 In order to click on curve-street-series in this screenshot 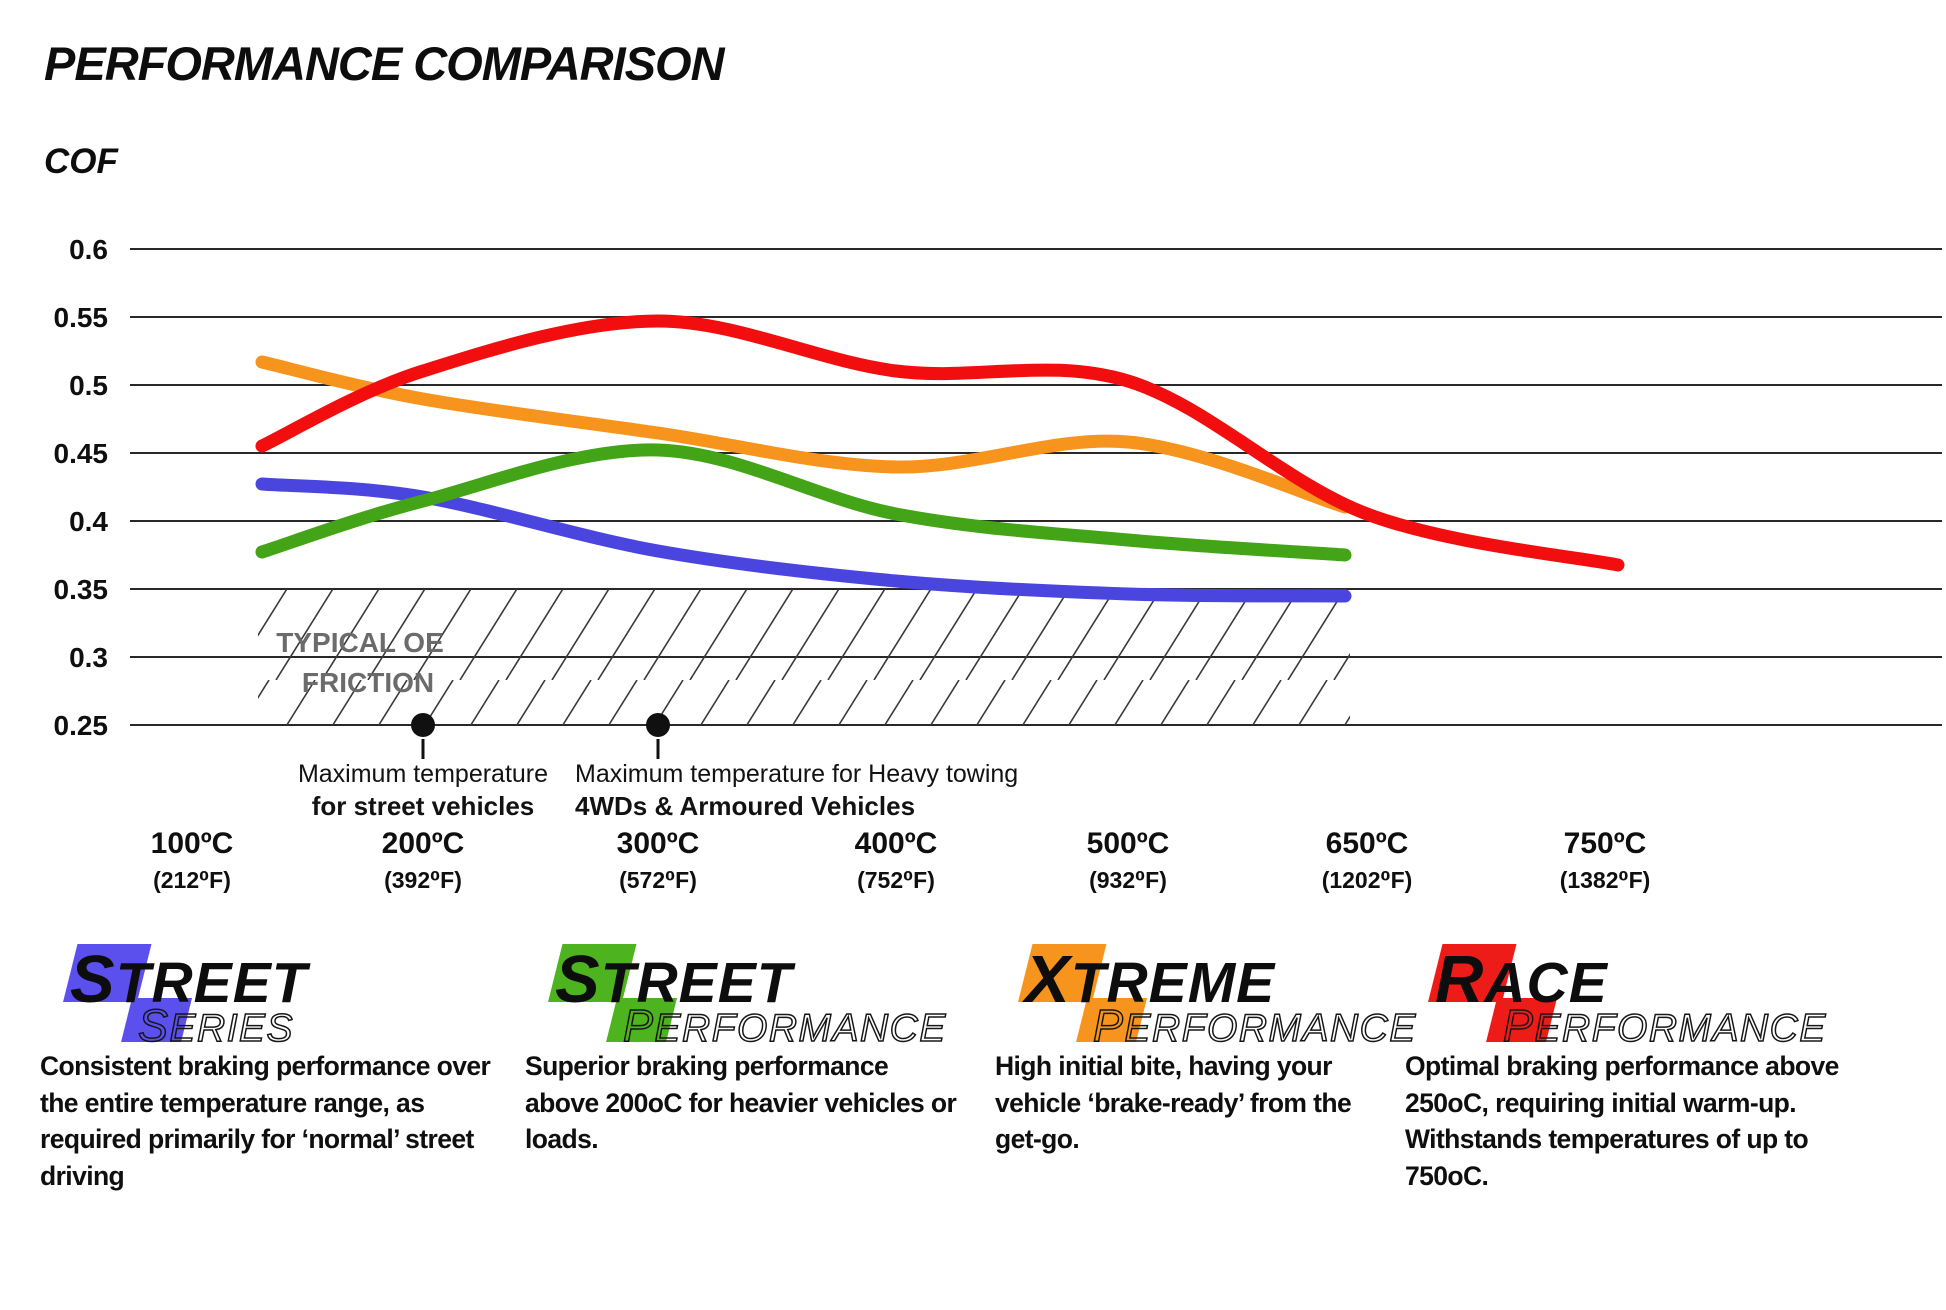, I will do `click(803, 540)`.